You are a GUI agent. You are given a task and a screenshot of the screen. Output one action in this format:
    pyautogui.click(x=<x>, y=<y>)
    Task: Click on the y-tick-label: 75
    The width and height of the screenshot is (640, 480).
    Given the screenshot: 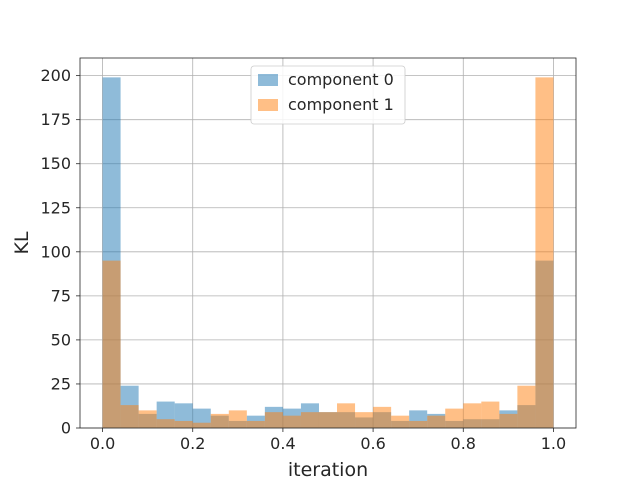 What is the action you would take?
    pyautogui.click(x=61, y=295)
    